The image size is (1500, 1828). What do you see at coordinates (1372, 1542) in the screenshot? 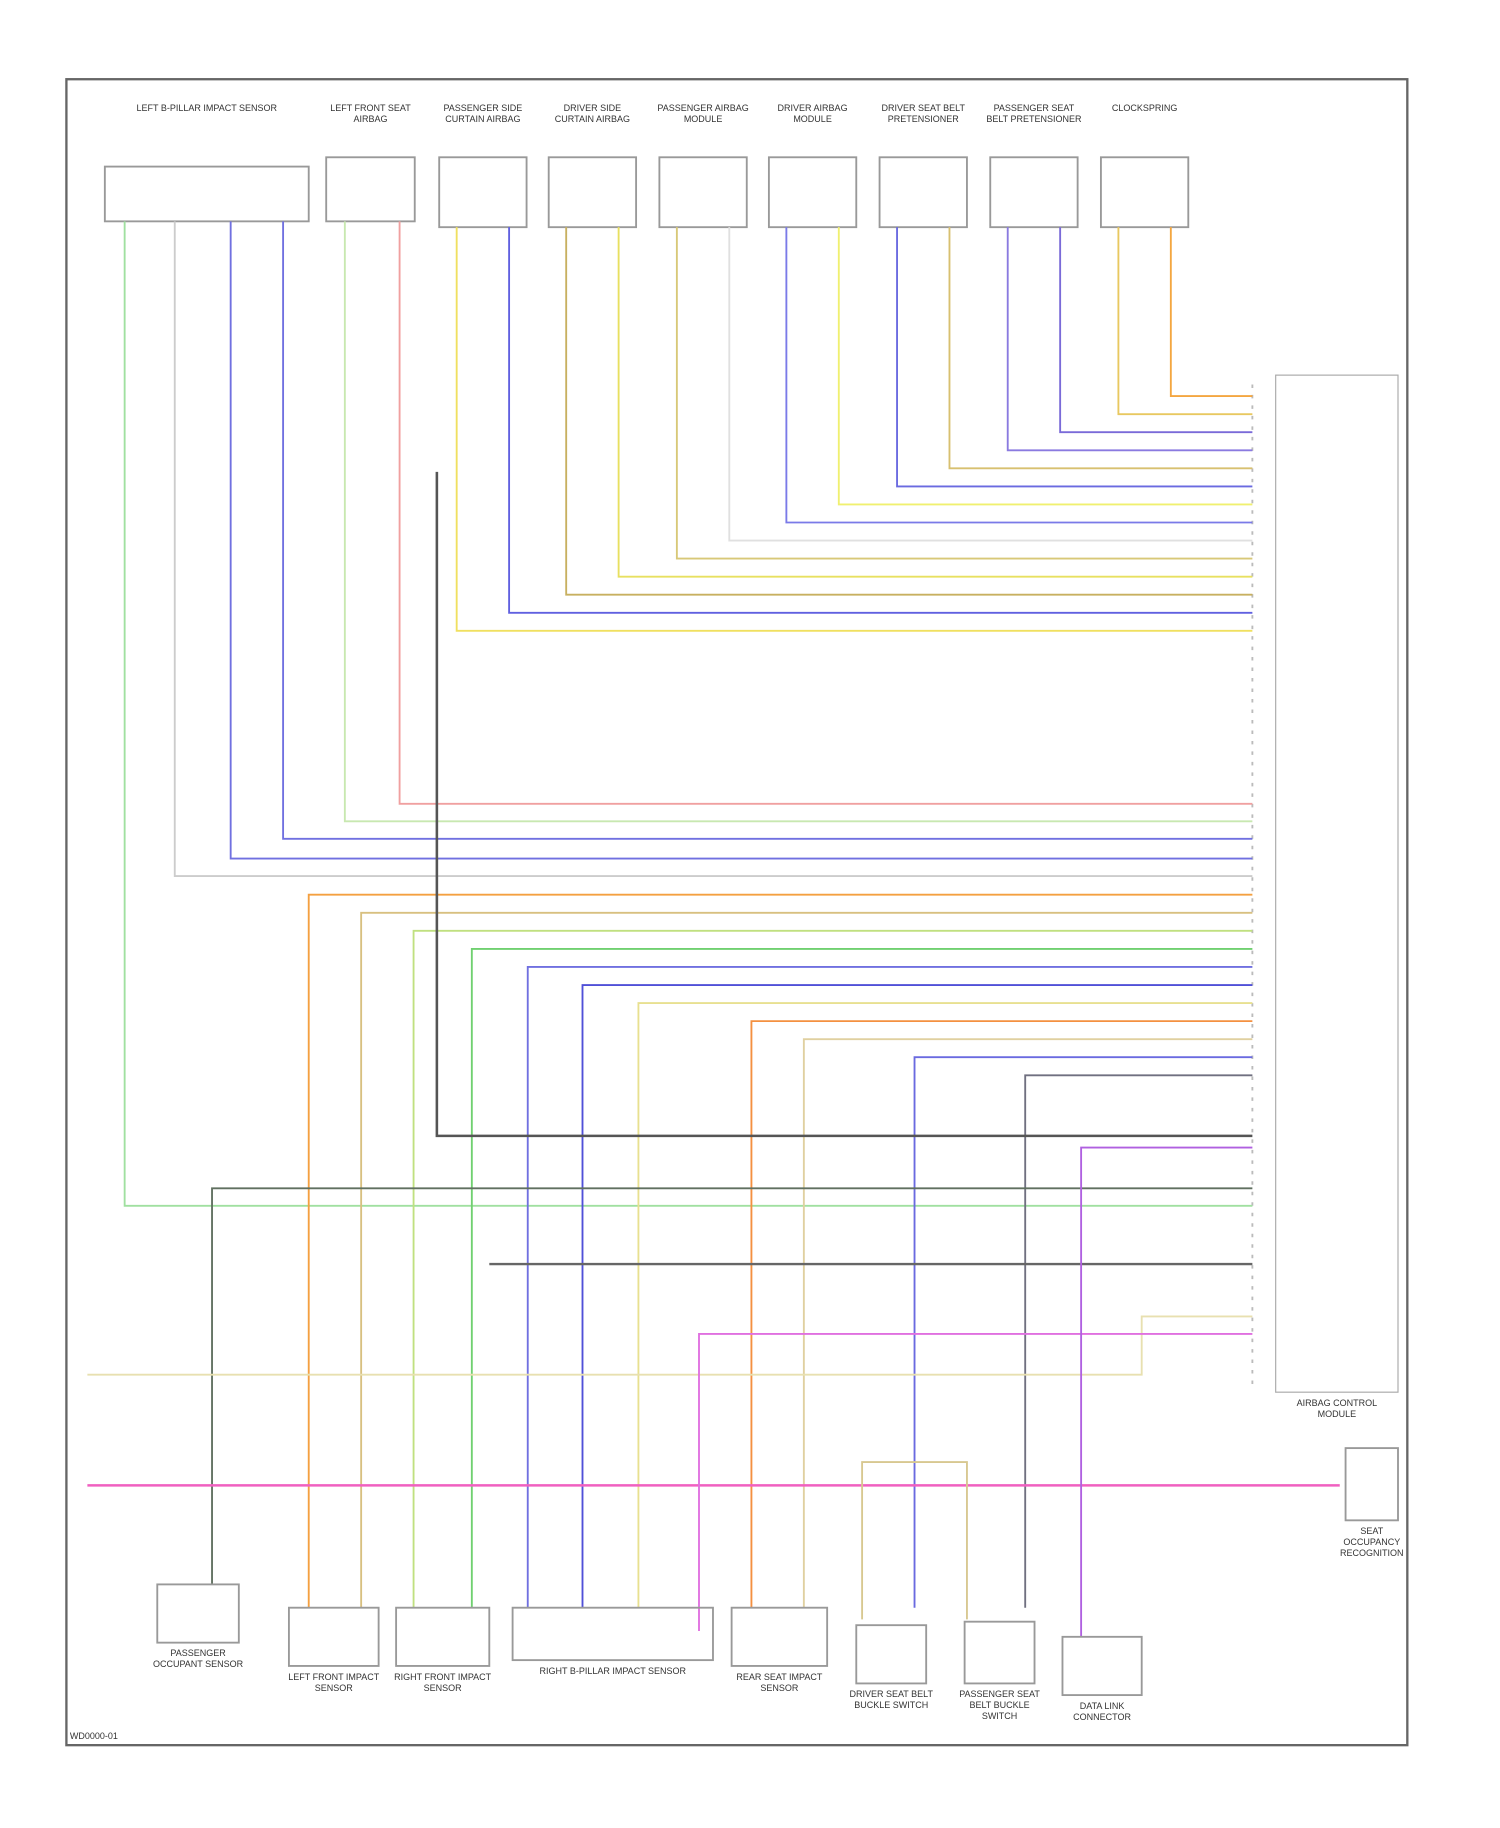
I see `component-label: SEAT OCCUPANCY RECOGNITION` at bounding box center [1372, 1542].